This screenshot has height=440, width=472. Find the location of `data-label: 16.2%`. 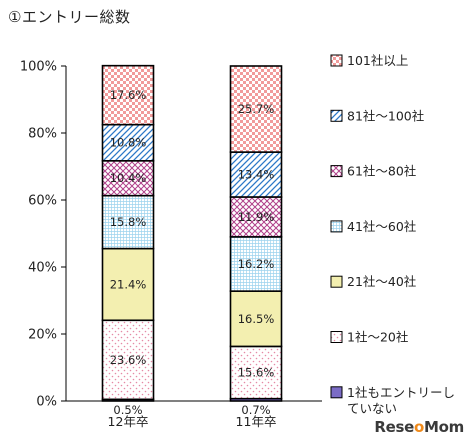

data-label: 16.2% is located at coordinates (256, 264).